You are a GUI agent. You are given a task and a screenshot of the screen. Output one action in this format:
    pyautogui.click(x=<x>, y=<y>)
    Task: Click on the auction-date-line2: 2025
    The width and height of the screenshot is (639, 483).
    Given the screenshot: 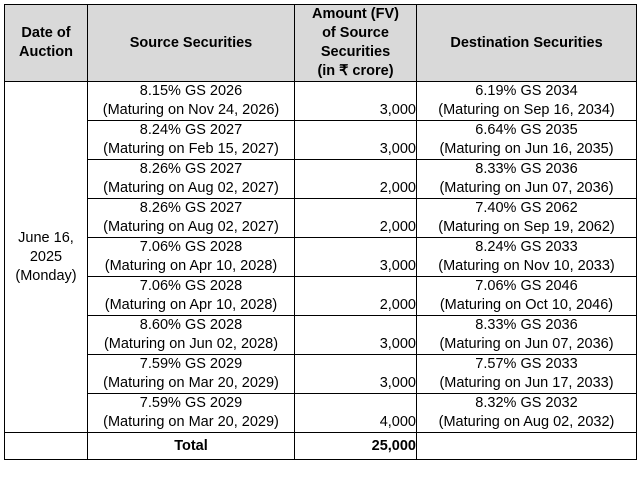 What is the action you would take?
    pyautogui.click(x=46, y=256)
    